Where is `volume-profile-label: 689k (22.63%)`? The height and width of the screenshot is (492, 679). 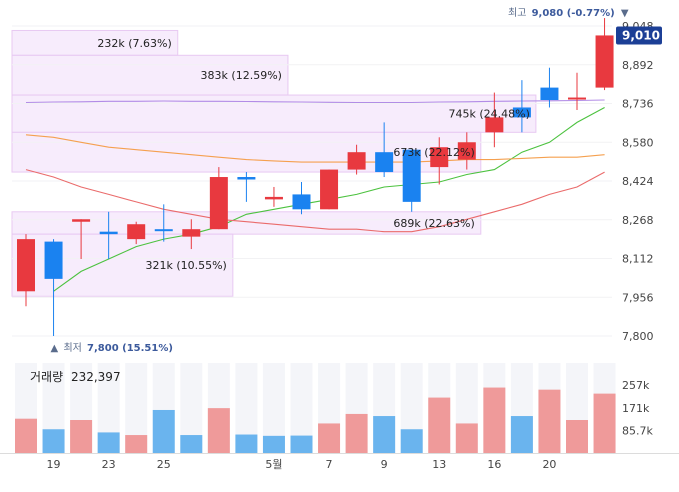 volume-profile-label: 689k (22.63%) is located at coordinates (433, 223).